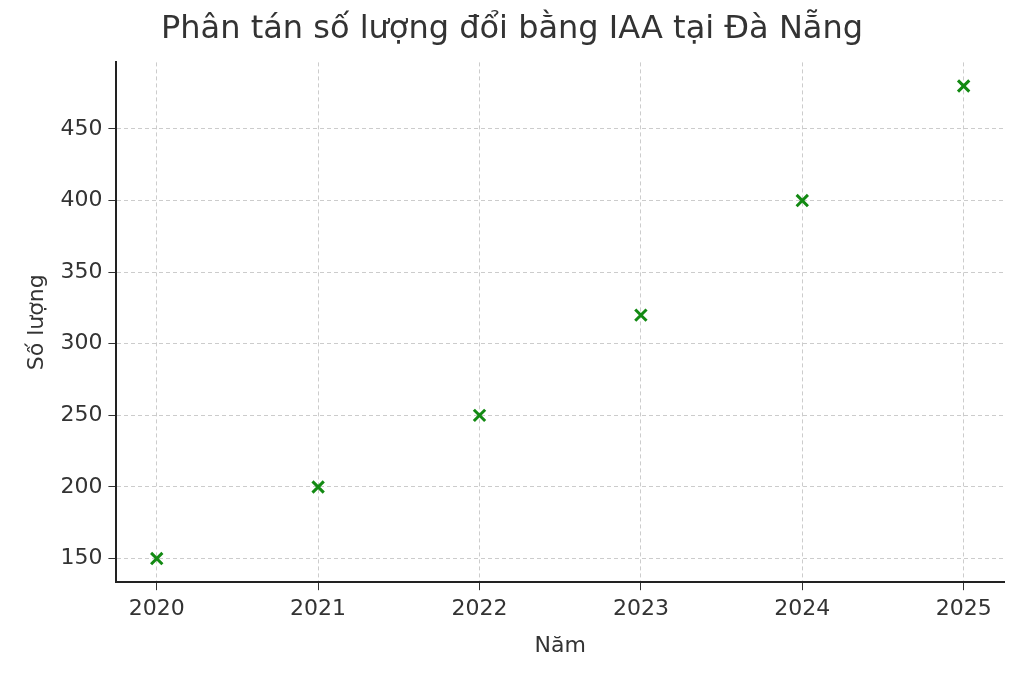  Describe the element at coordinates (81, 342) in the screenshot. I see `y-tick-label: 300` at that location.